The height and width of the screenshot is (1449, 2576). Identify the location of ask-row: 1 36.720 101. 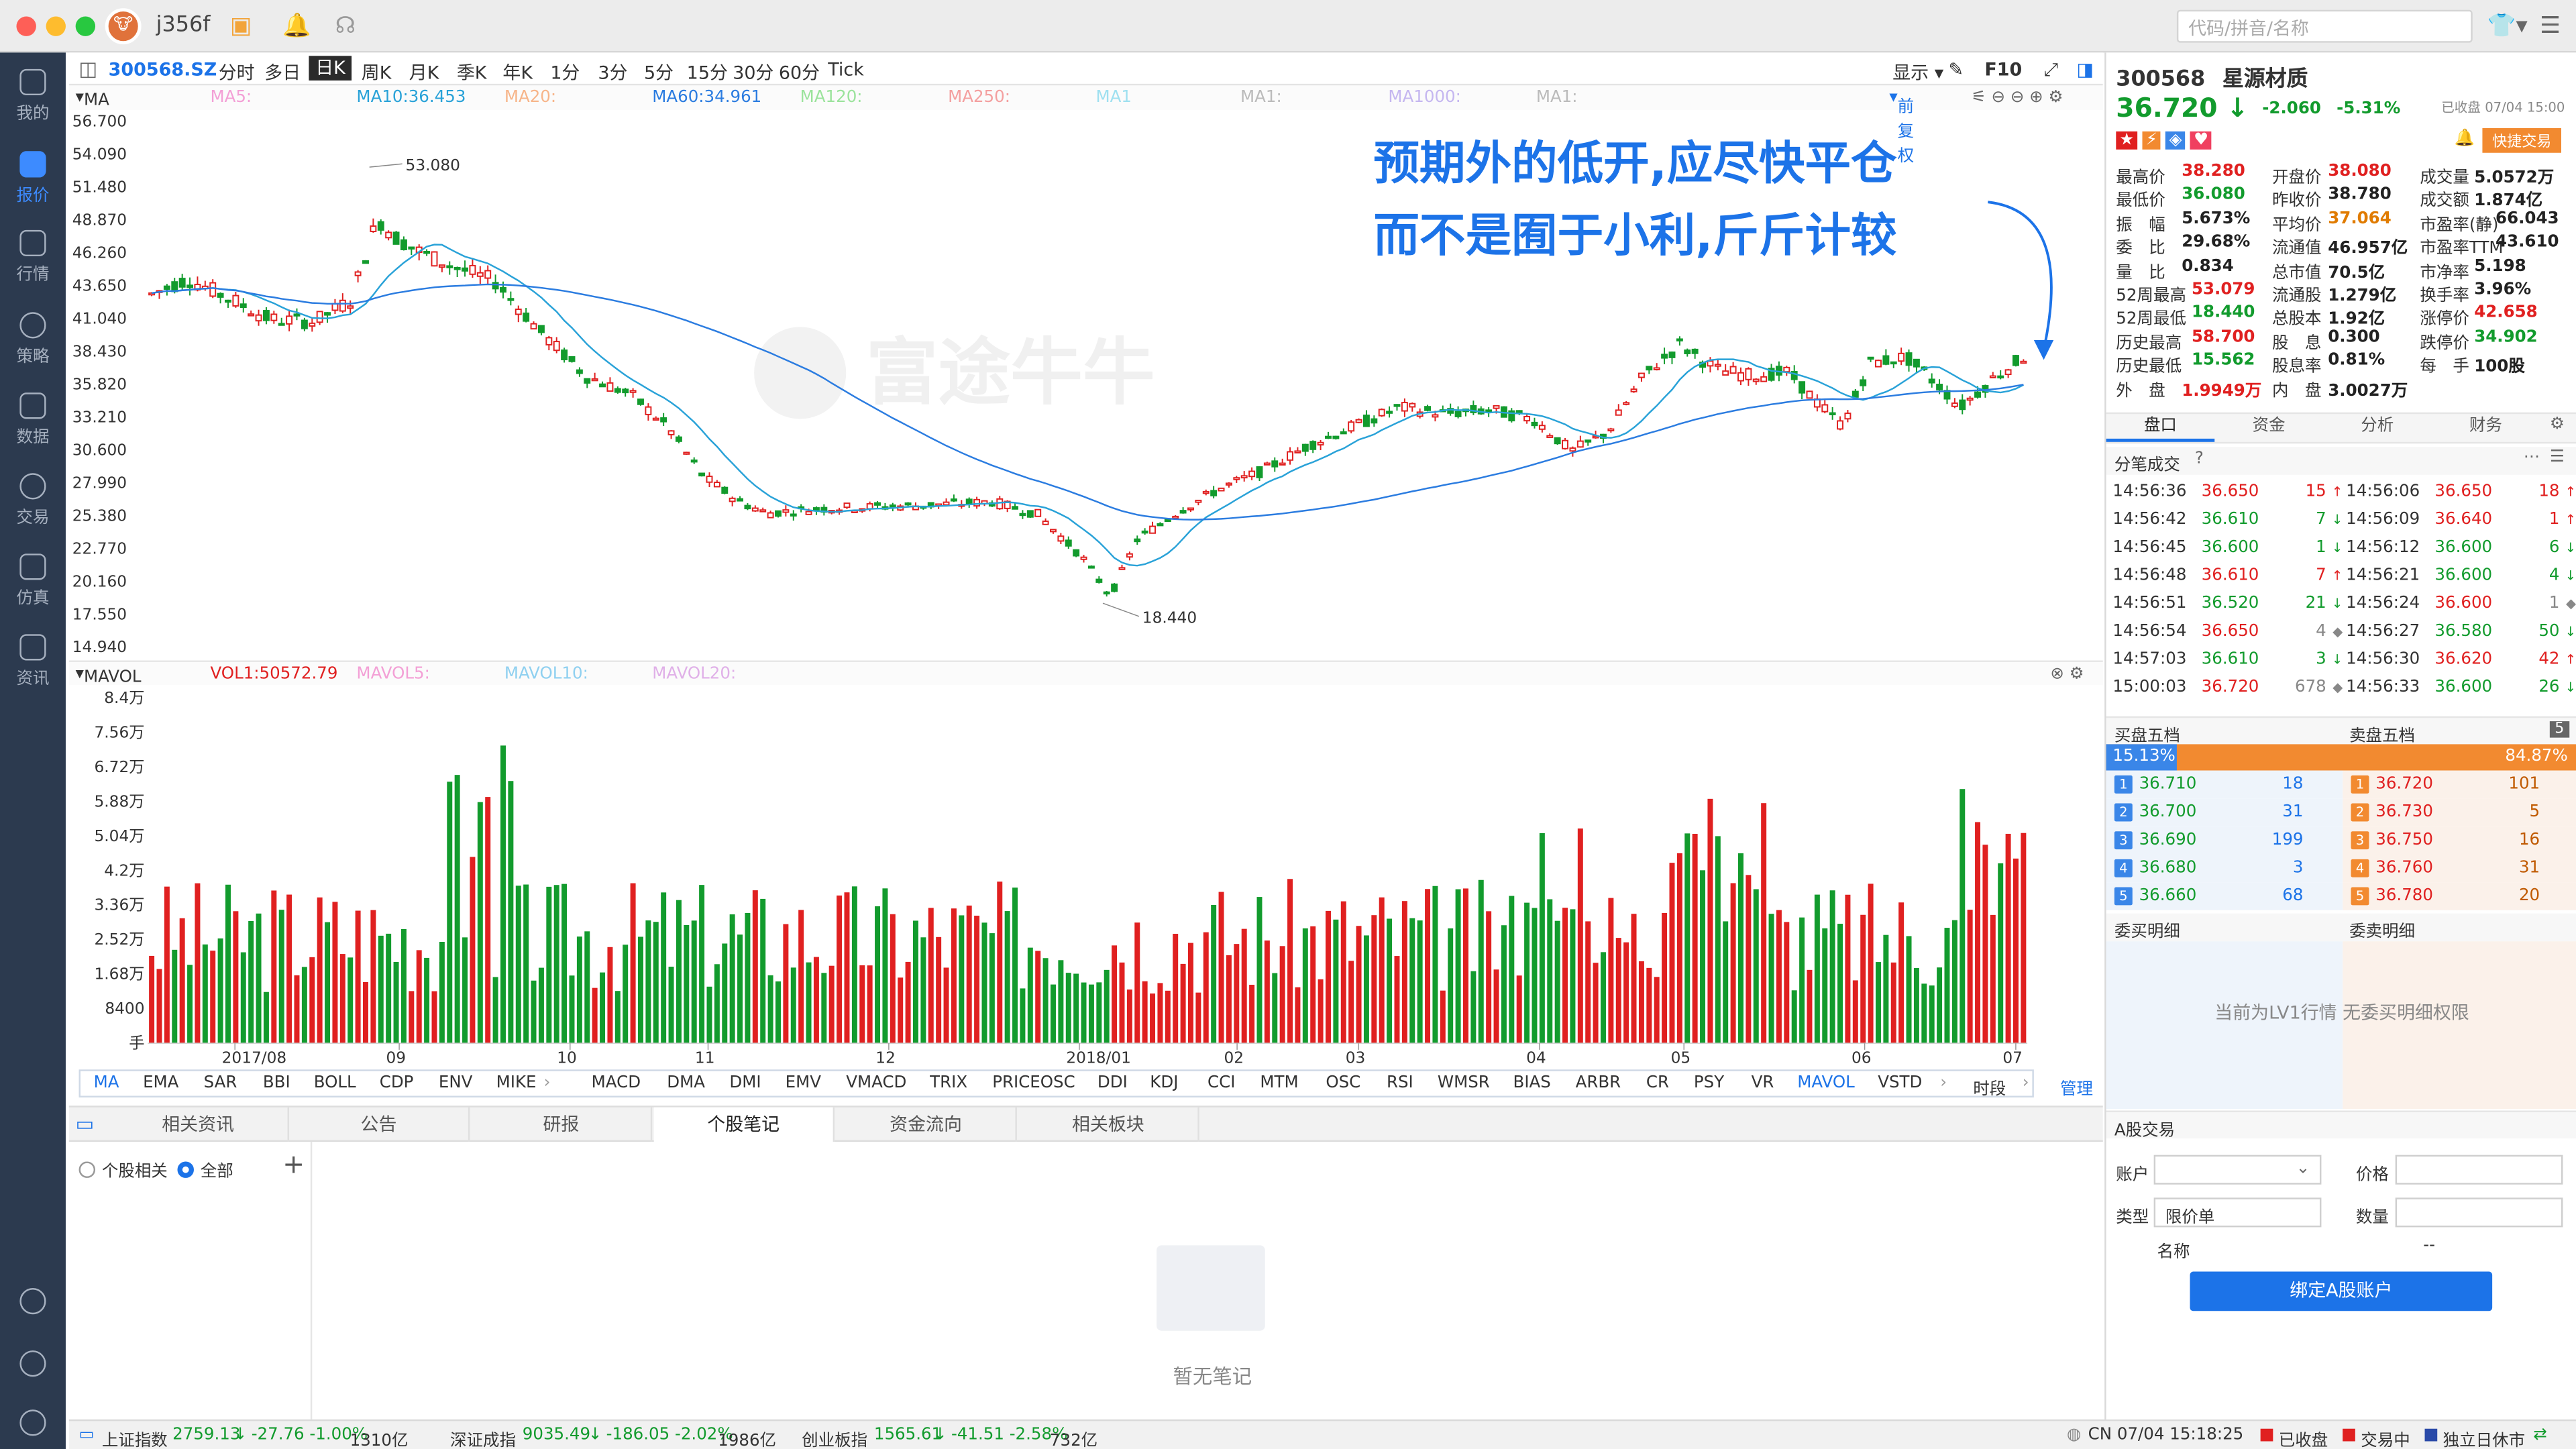
(2459, 784).